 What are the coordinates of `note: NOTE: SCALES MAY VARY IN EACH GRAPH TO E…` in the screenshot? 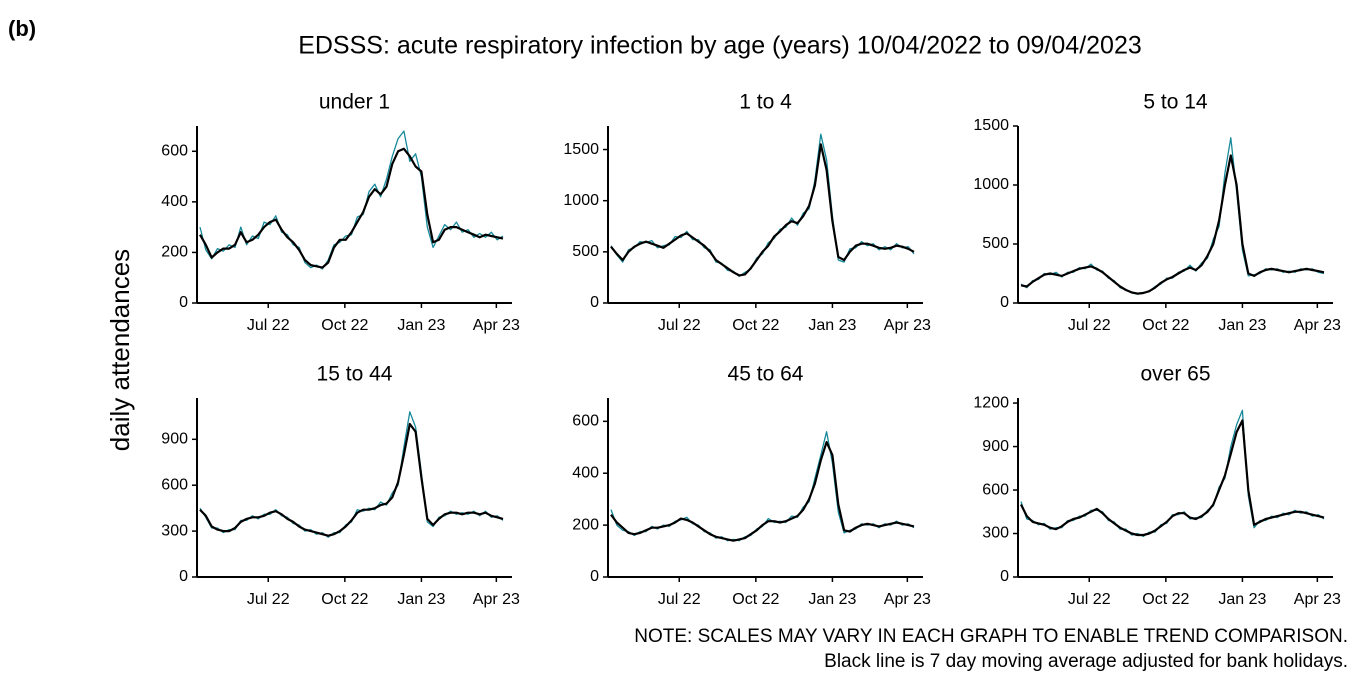 It's located at (991, 636).